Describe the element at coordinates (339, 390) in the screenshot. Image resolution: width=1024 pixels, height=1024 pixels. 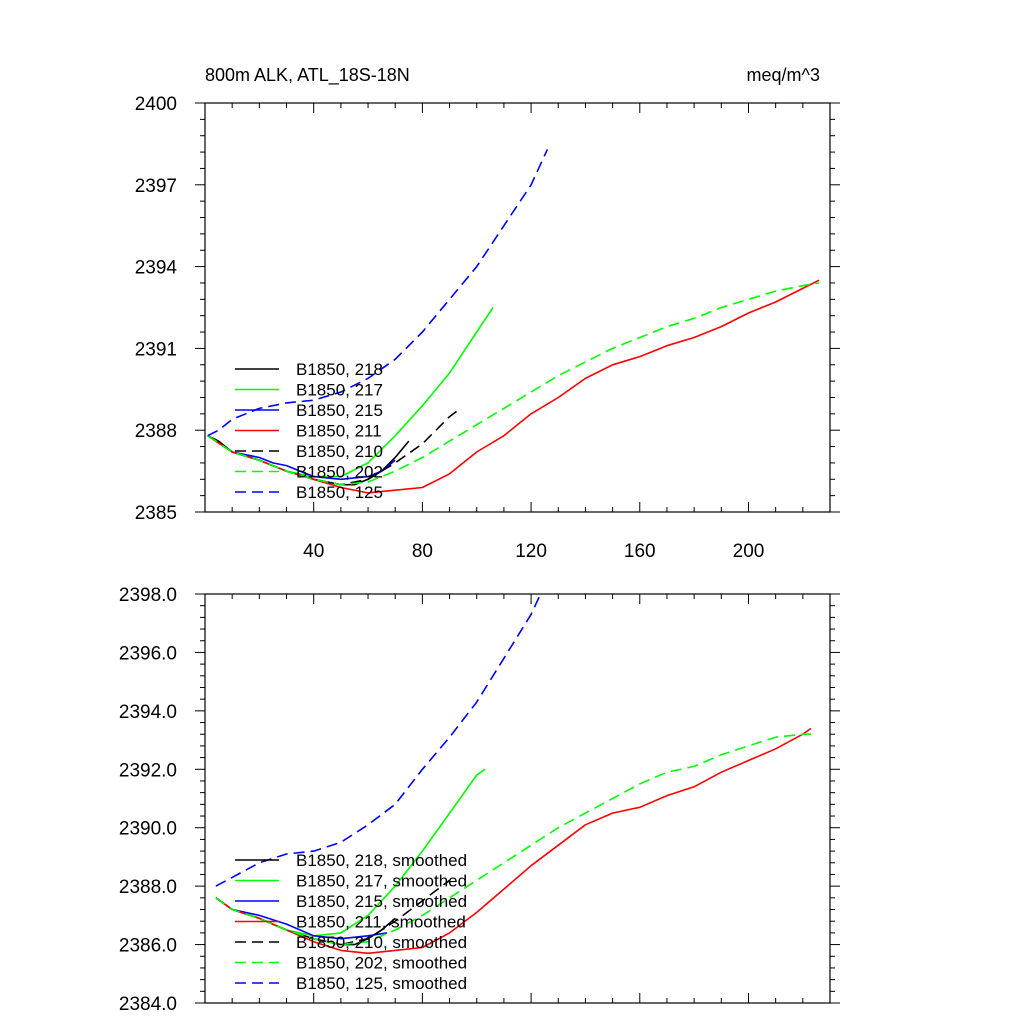
I see `legend-label: B1850, 217` at that location.